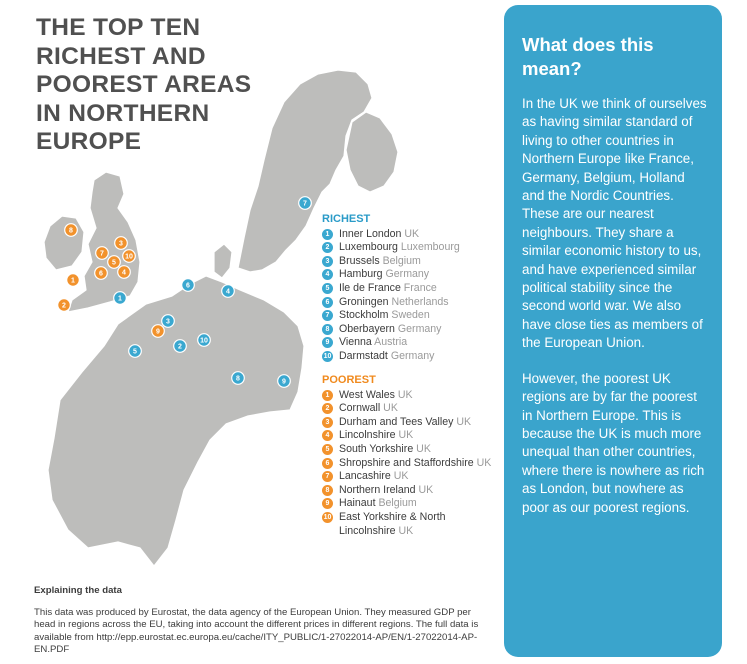 Image resolution: width=747 pixels, height=664 pixels. Describe the element at coordinates (327, 316) in the screenshot. I see `richest-rank-badge: 7` at that location.